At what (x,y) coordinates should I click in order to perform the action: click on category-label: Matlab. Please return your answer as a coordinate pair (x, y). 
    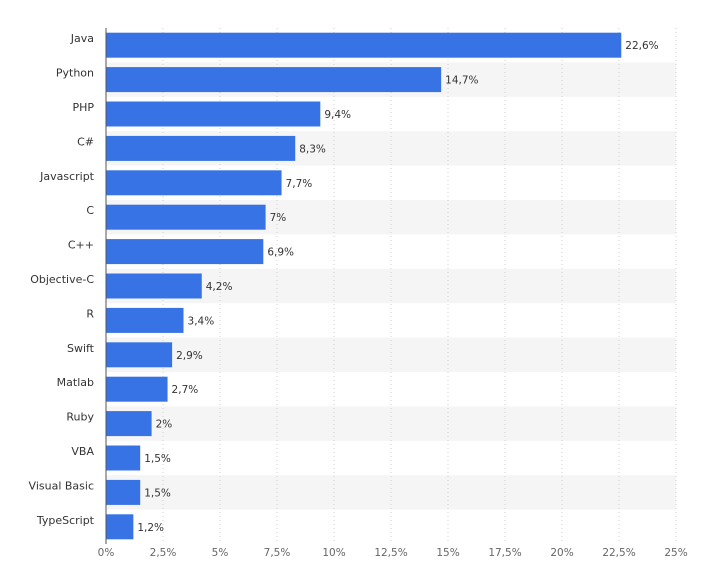
    Looking at the image, I should click on (75, 382).